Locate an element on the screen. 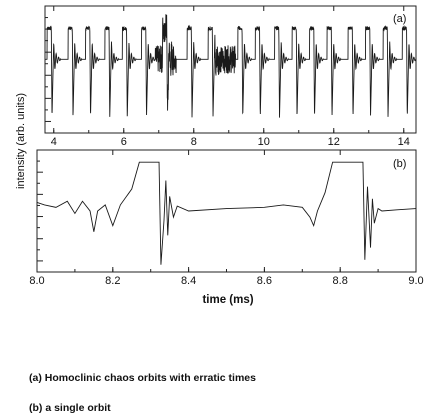 The width and height of the screenshot is (429, 417). caption-b: (b) a single orbit is located at coordinates (70, 408).